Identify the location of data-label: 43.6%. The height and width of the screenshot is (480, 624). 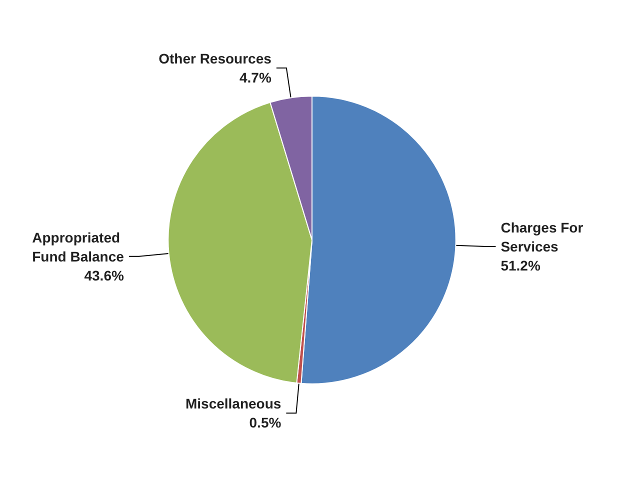
(104, 275).